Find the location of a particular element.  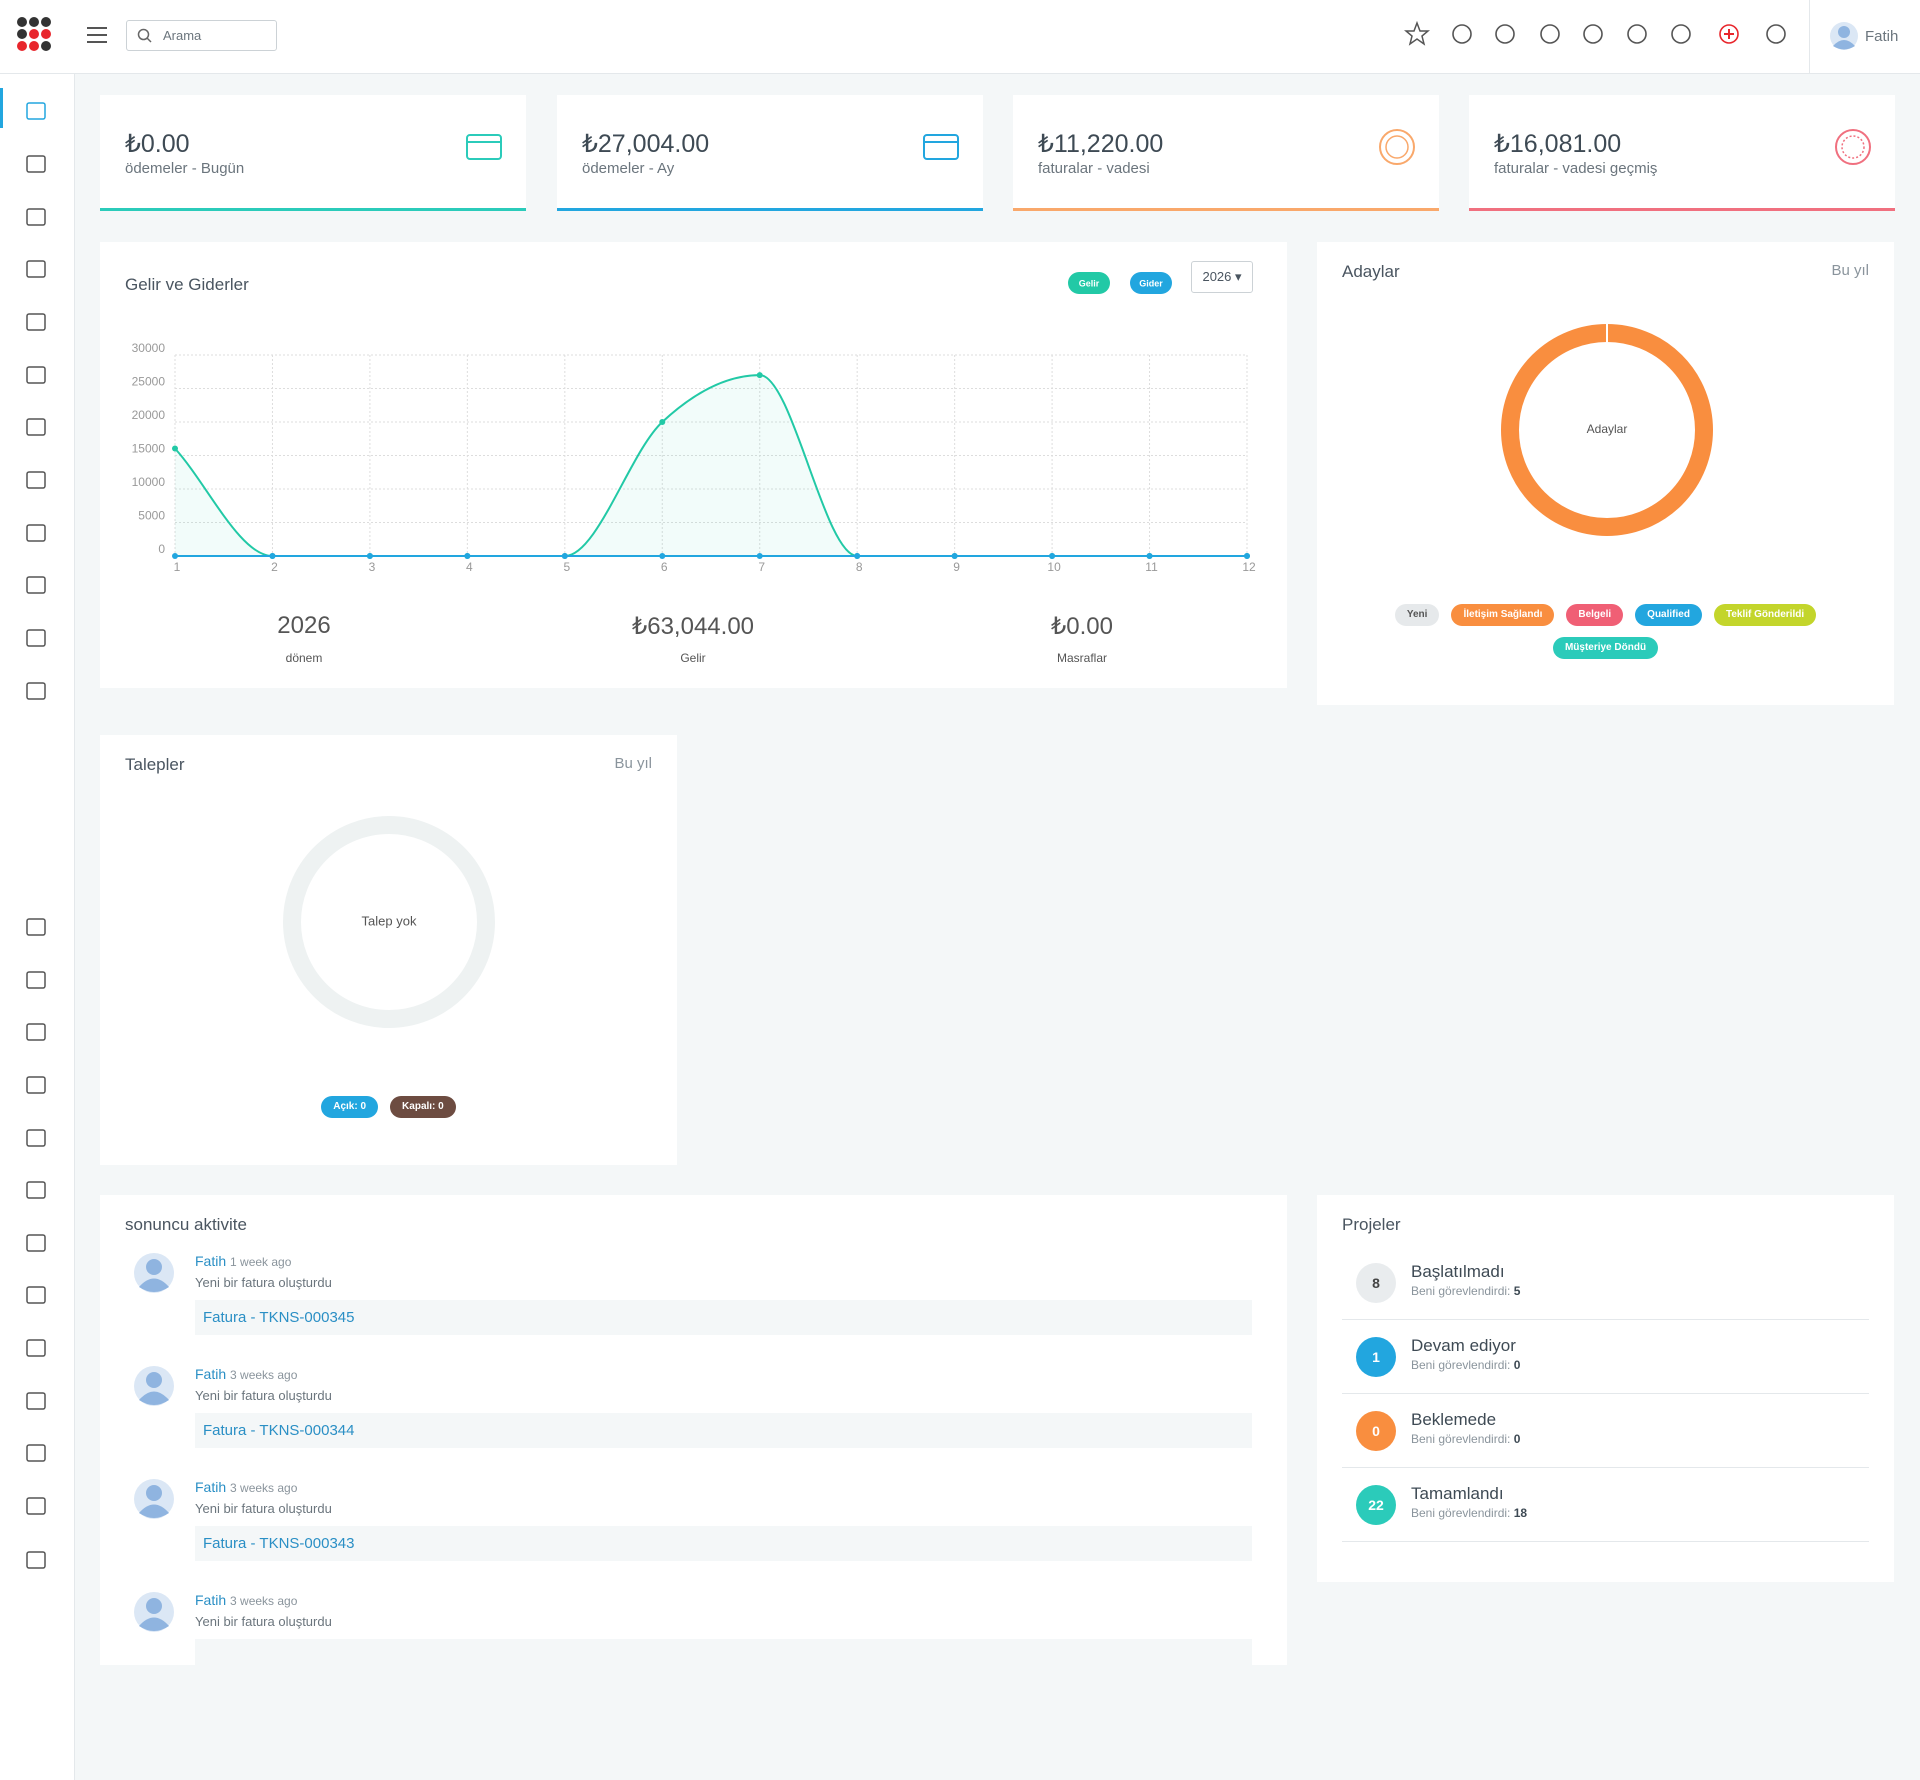

project-name: Başlatılmadı is located at coordinates (1458, 1271).